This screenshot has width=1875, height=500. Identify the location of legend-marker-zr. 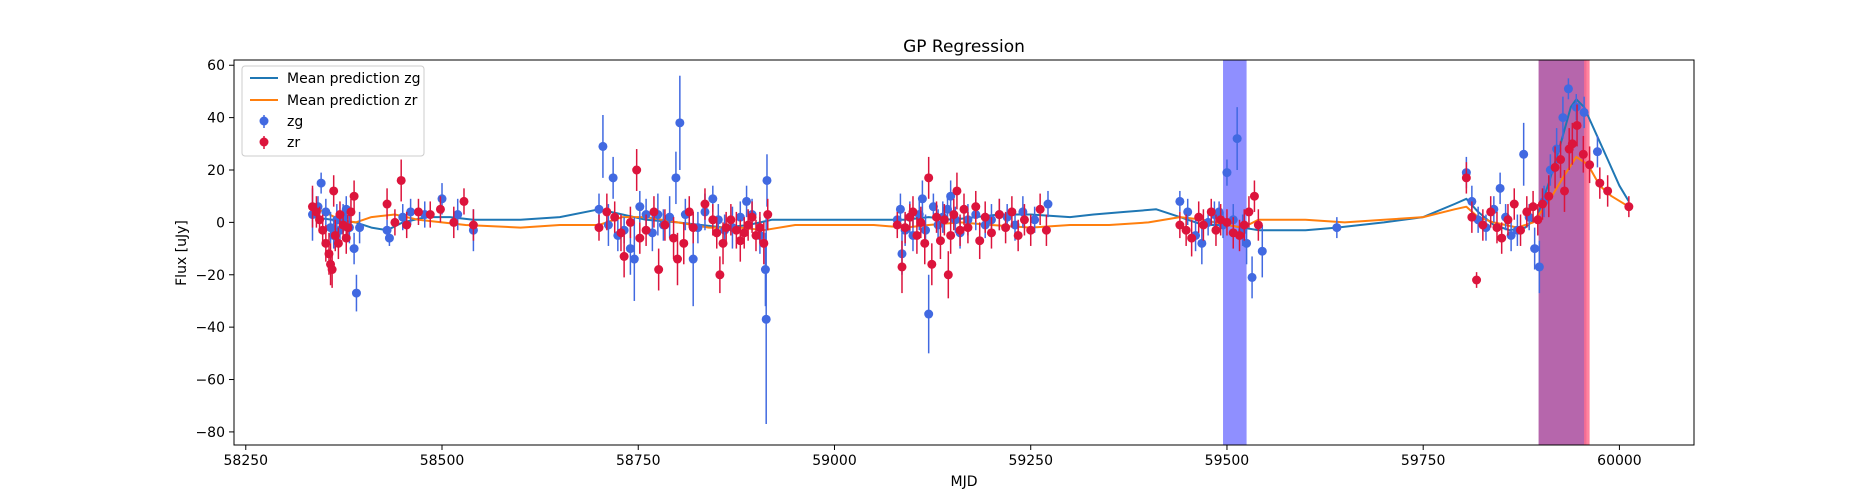
(264, 142).